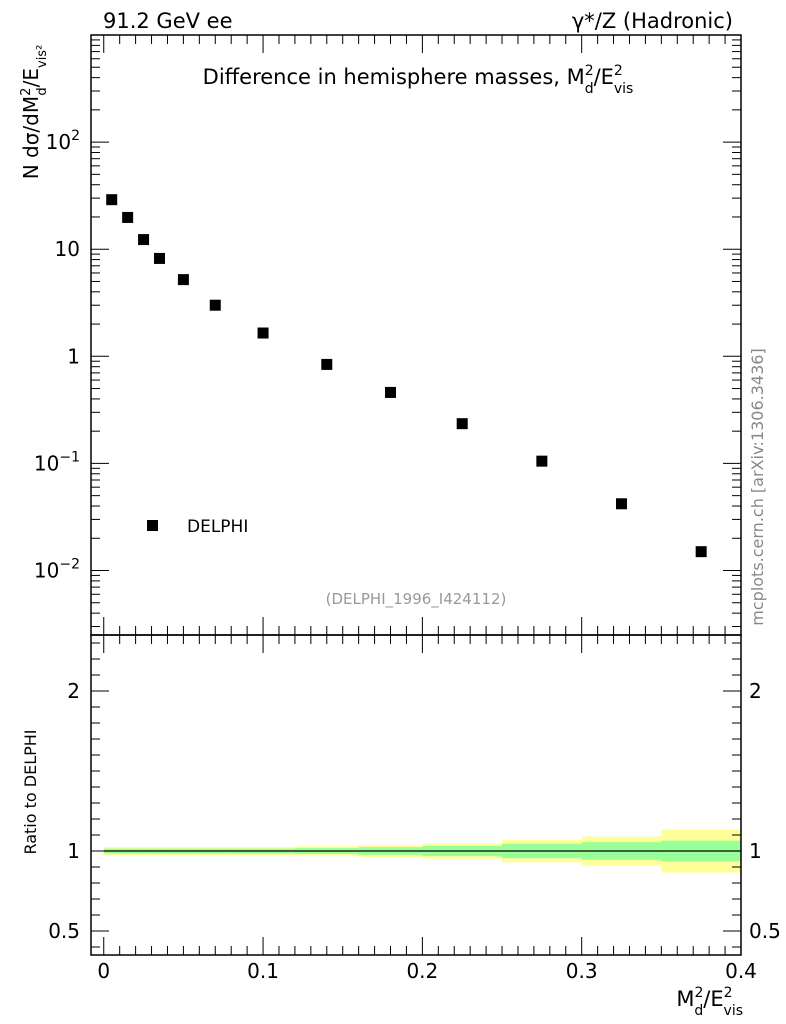 The image size is (786, 1024). What do you see at coordinates (217, 527) in the screenshot?
I see `legend-label: DELPHI` at bounding box center [217, 527].